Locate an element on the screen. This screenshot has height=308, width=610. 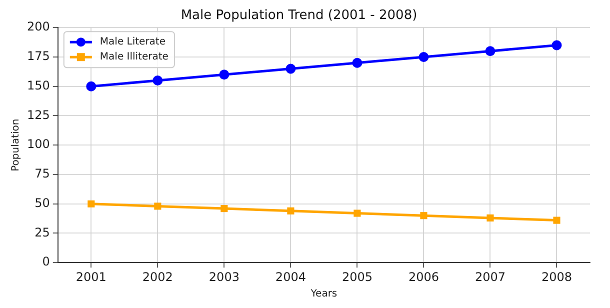
x-tick-label: 2003 is located at coordinates (224, 277).